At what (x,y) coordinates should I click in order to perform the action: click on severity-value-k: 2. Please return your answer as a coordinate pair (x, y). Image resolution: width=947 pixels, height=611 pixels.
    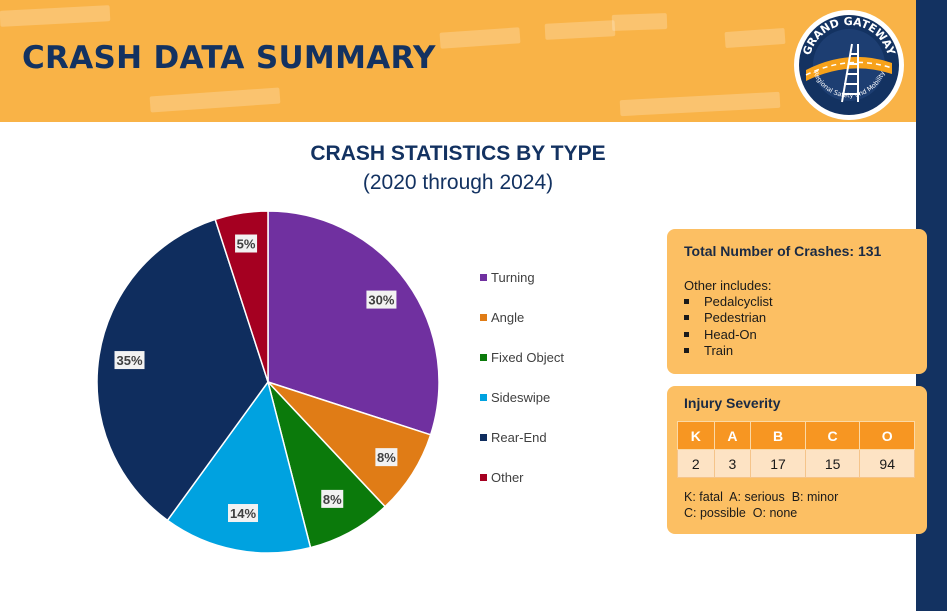
    Looking at the image, I should click on (696, 463).